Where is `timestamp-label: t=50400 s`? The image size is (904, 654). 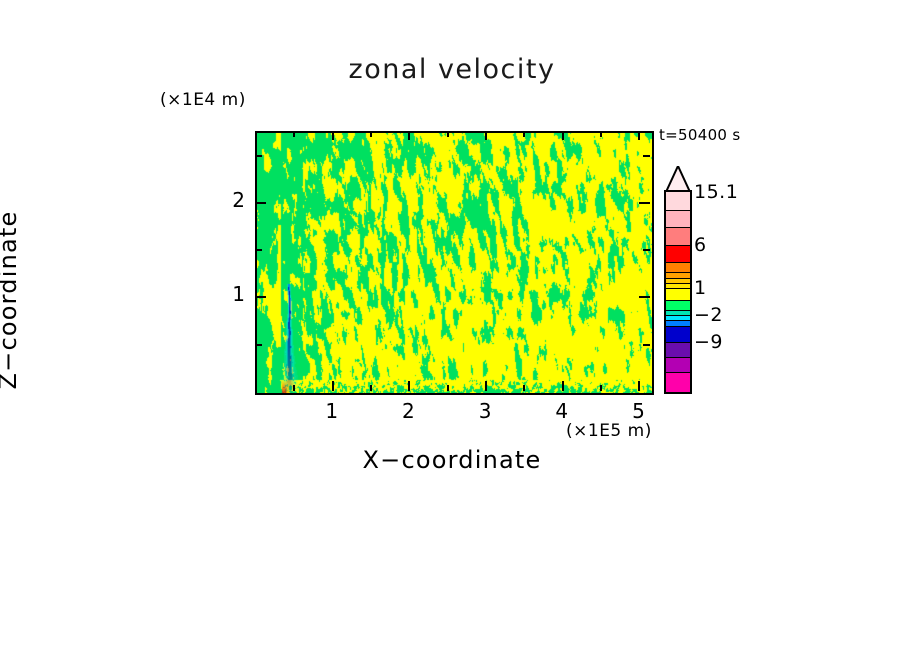
timestamp-label: t=50400 s is located at coordinates (700, 135).